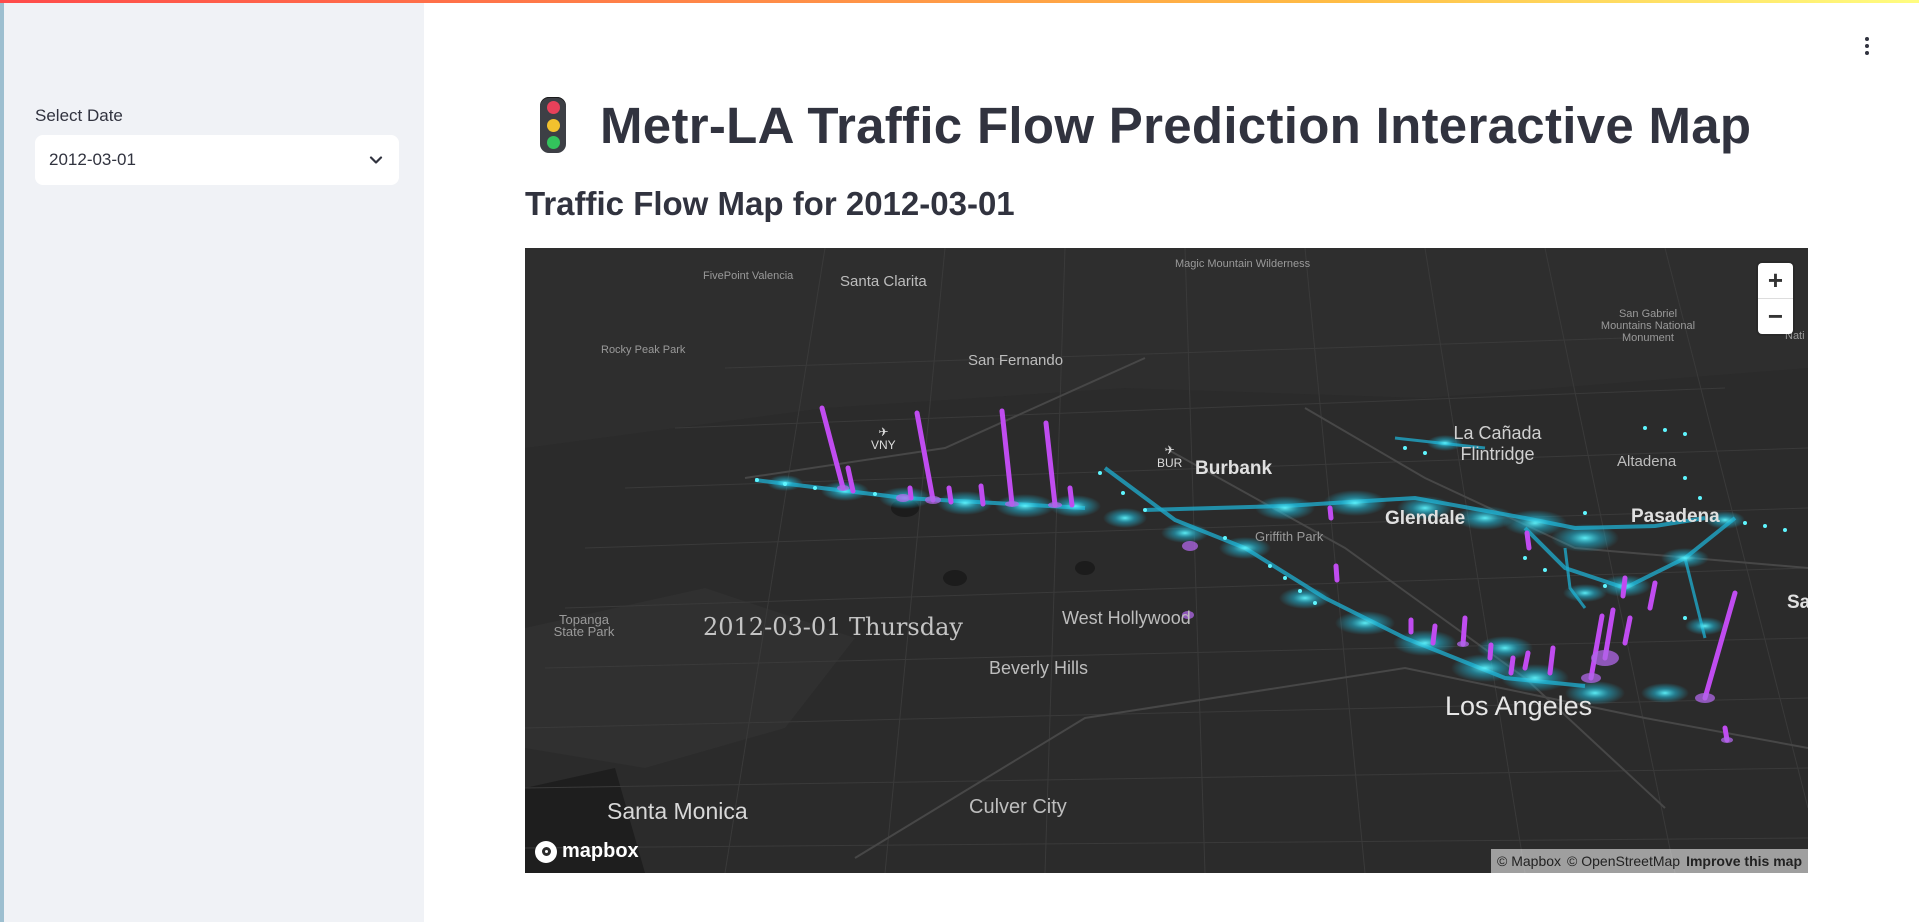 Image resolution: width=1919 pixels, height=922 pixels. Describe the element at coordinates (1744, 861) in the screenshot. I see `improve-map-link: Improve this map` at that location.